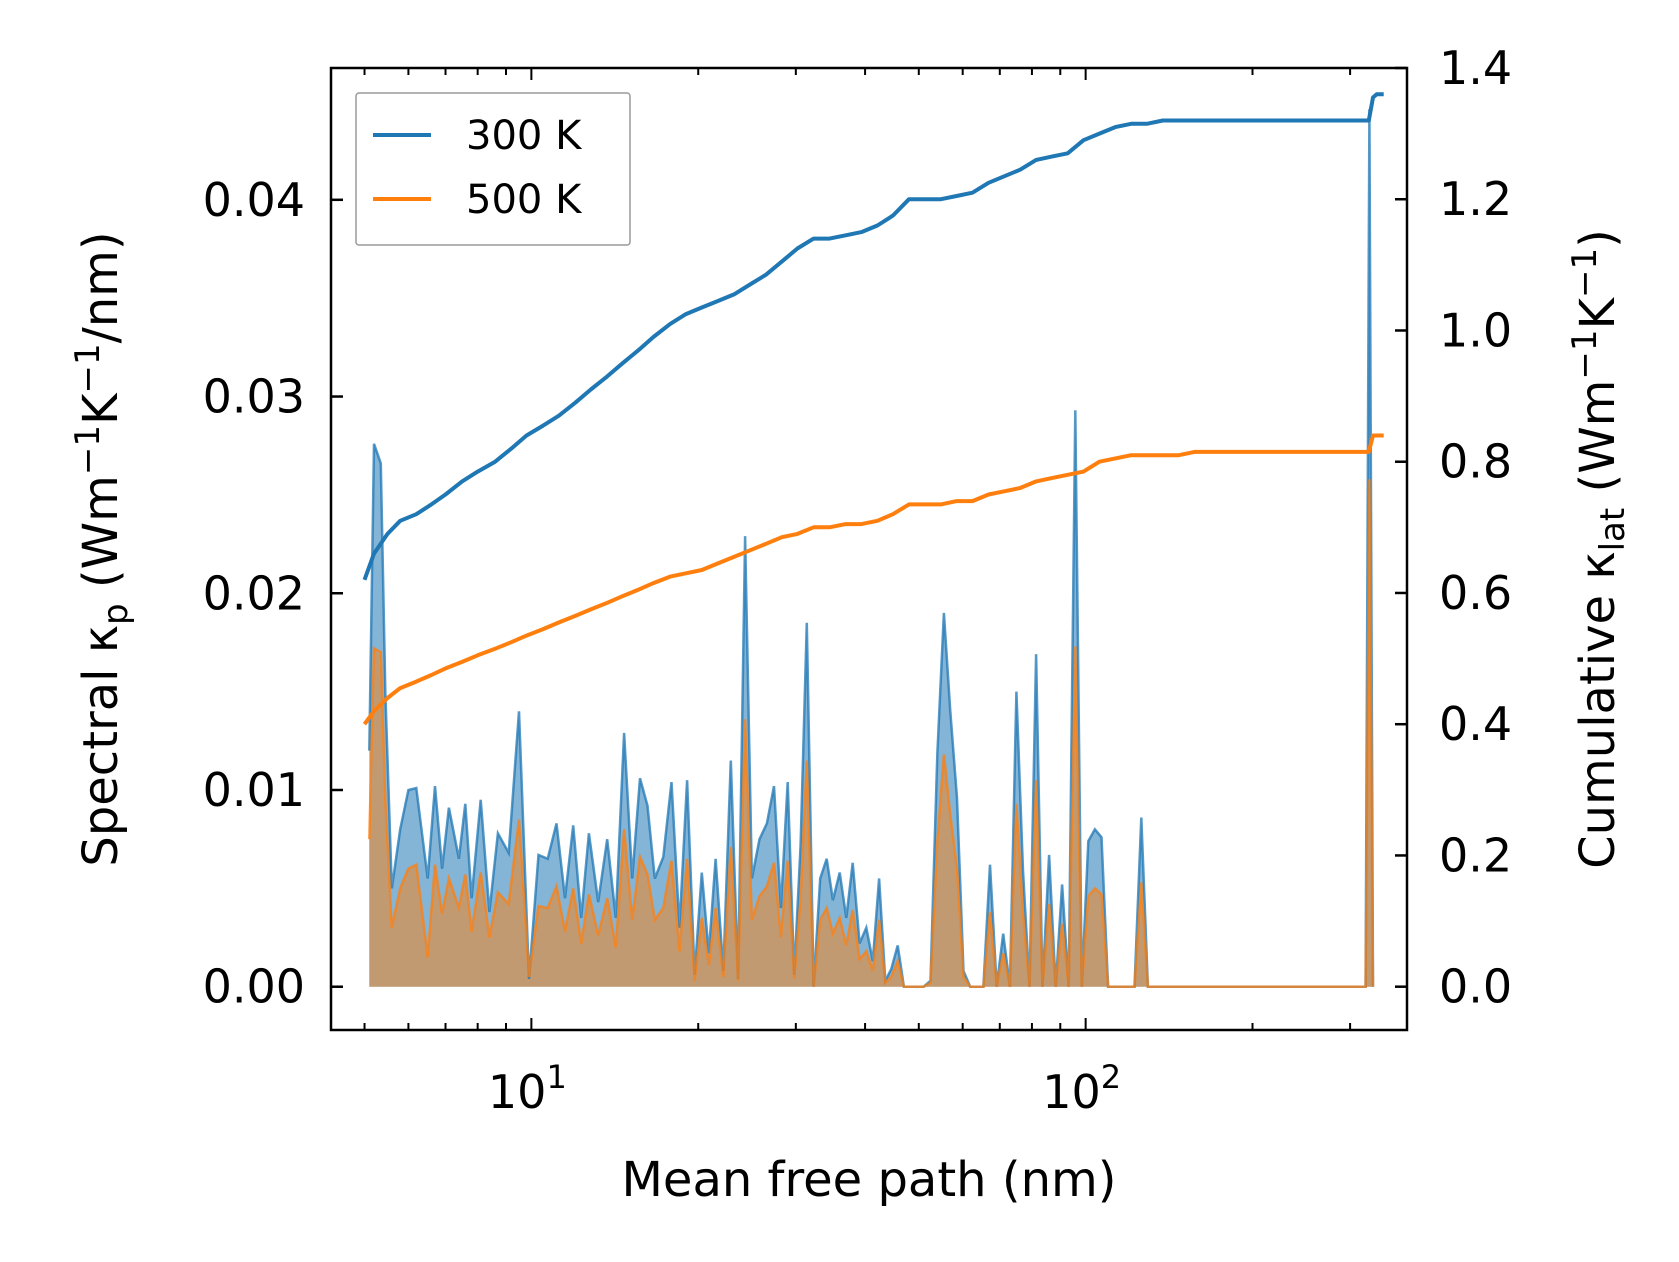  I want to click on left-tick-label: 0.01, so click(254, 790).